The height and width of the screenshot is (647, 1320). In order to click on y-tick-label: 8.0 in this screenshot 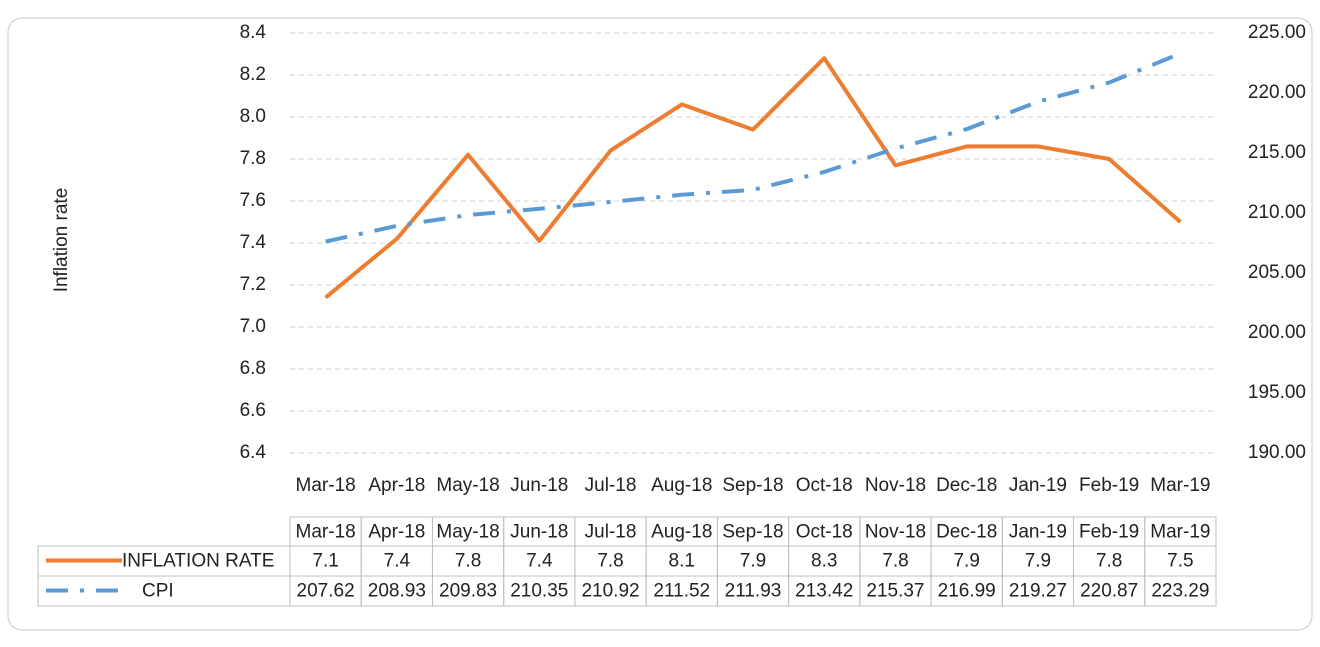, I will do `click(253, 116)`.